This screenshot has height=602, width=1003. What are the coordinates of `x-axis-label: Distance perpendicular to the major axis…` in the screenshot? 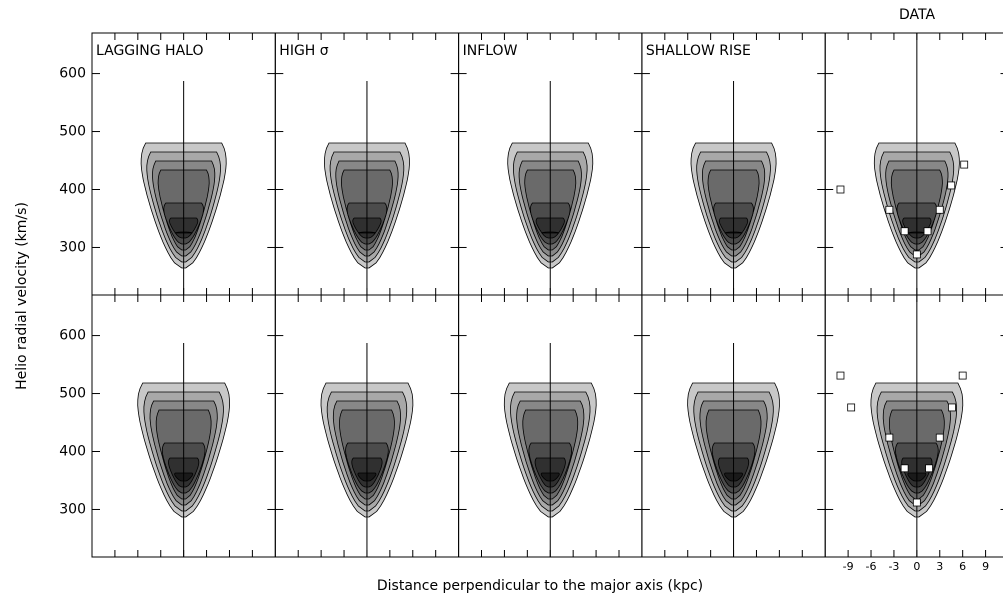 It's located at (540, 586).